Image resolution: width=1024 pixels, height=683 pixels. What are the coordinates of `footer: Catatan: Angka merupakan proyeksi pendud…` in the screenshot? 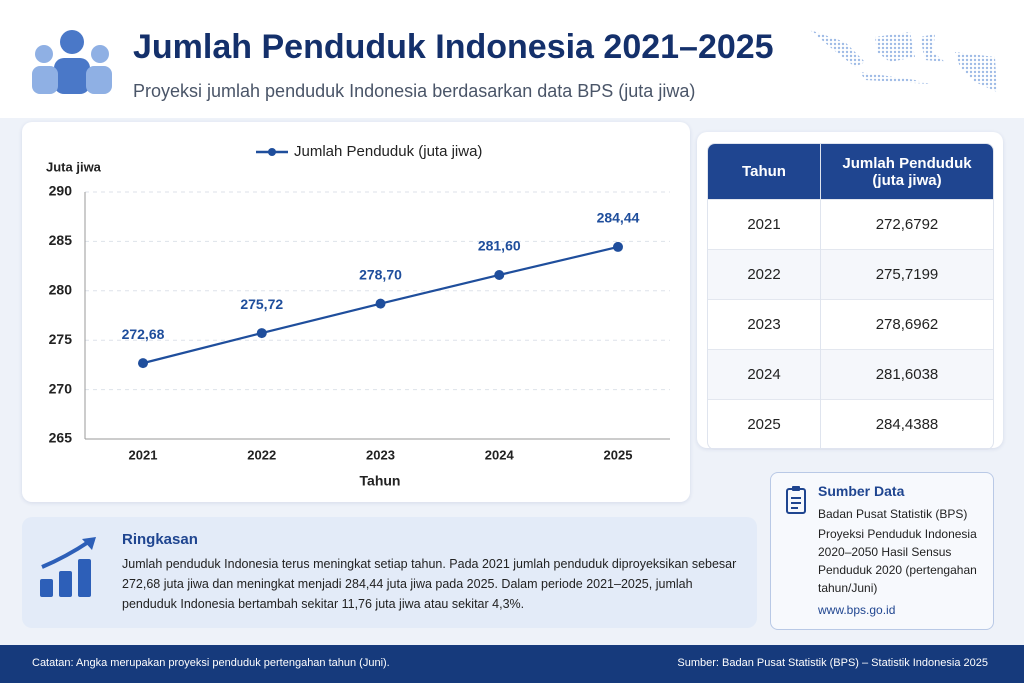 It's located at (512, 664).